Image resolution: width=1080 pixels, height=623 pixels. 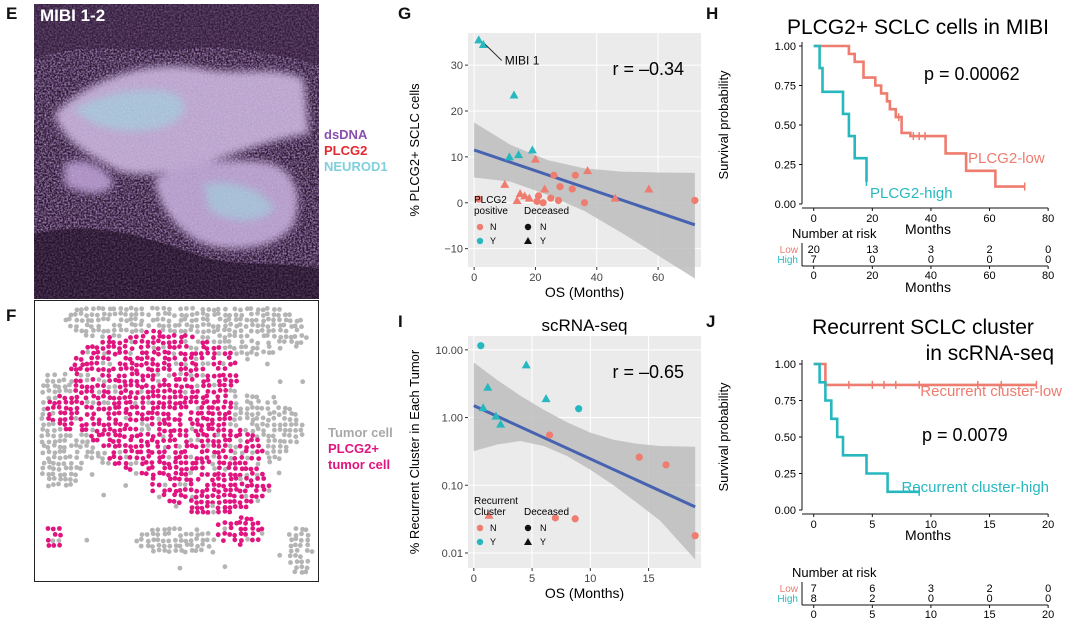 What do you see at coordinates (522, 61) in the screenshot?
I see `chart-g-point-label: MIBI 1` at bounding box center [522, 61].